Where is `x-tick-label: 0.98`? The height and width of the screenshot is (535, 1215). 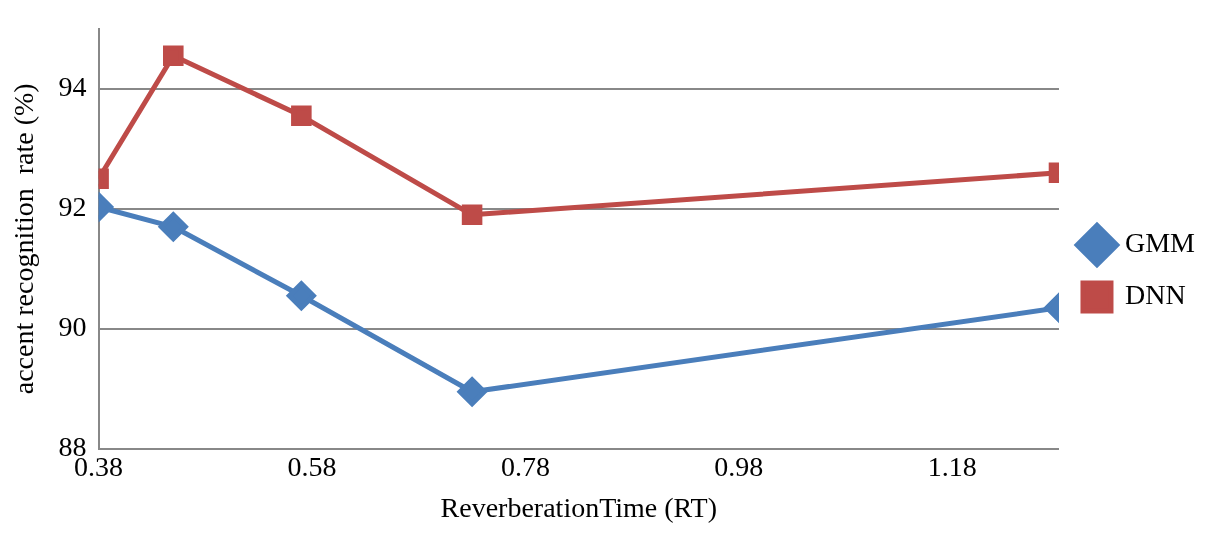
x-tick-label: 0.98 is located at coordinates (739, 466).